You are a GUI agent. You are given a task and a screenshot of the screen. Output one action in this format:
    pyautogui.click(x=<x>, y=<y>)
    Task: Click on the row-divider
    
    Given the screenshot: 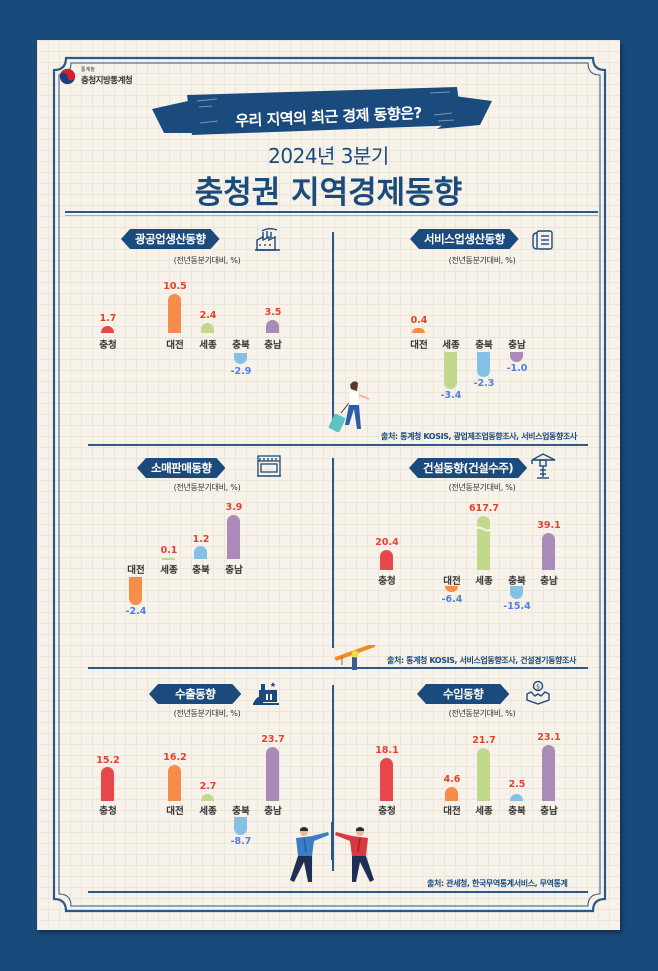 What is the action you would take?
    pyautogui.click(x=338, y=445)
    